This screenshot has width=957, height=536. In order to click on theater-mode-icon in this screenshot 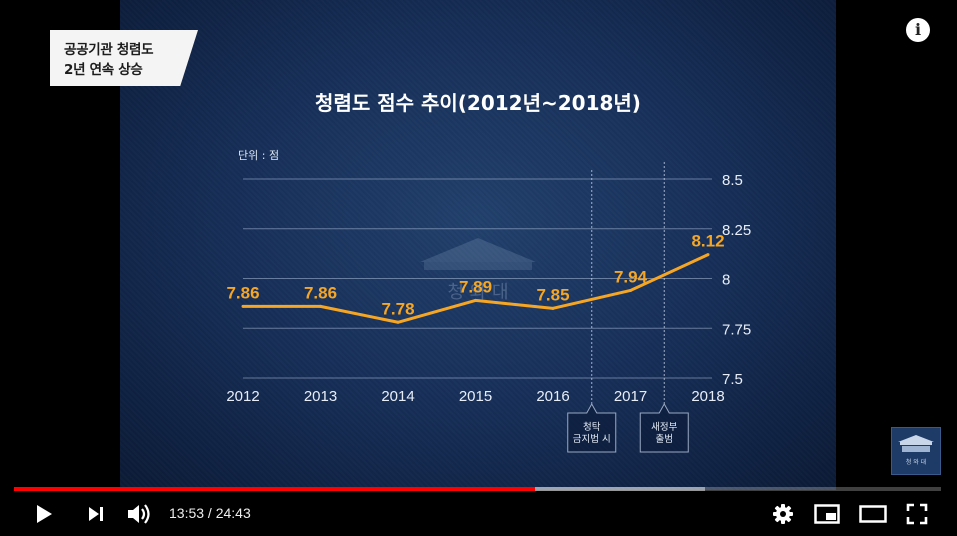, I will do `click(873, 514)`.